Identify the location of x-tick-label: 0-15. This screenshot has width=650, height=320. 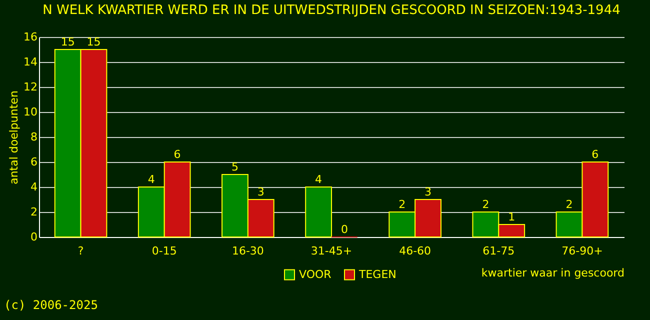
(164, 251).